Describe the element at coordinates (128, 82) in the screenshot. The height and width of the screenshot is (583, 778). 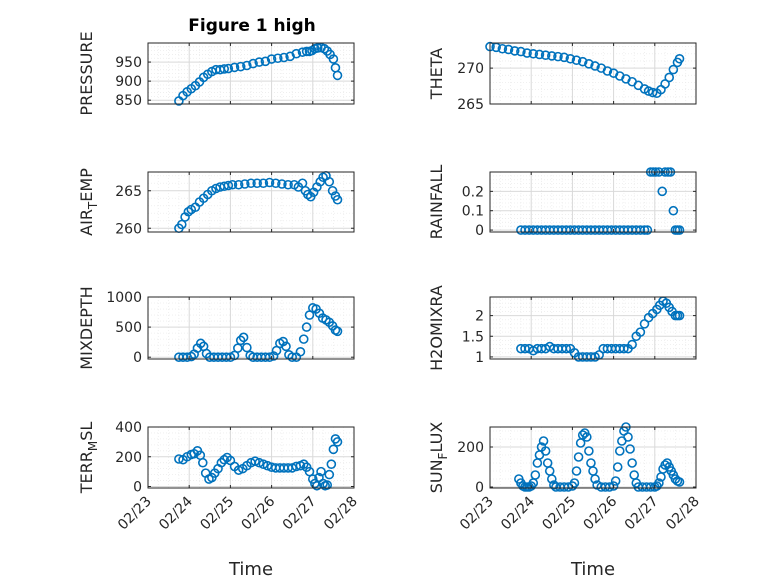
I see `y-tick-label: 900` at that location.